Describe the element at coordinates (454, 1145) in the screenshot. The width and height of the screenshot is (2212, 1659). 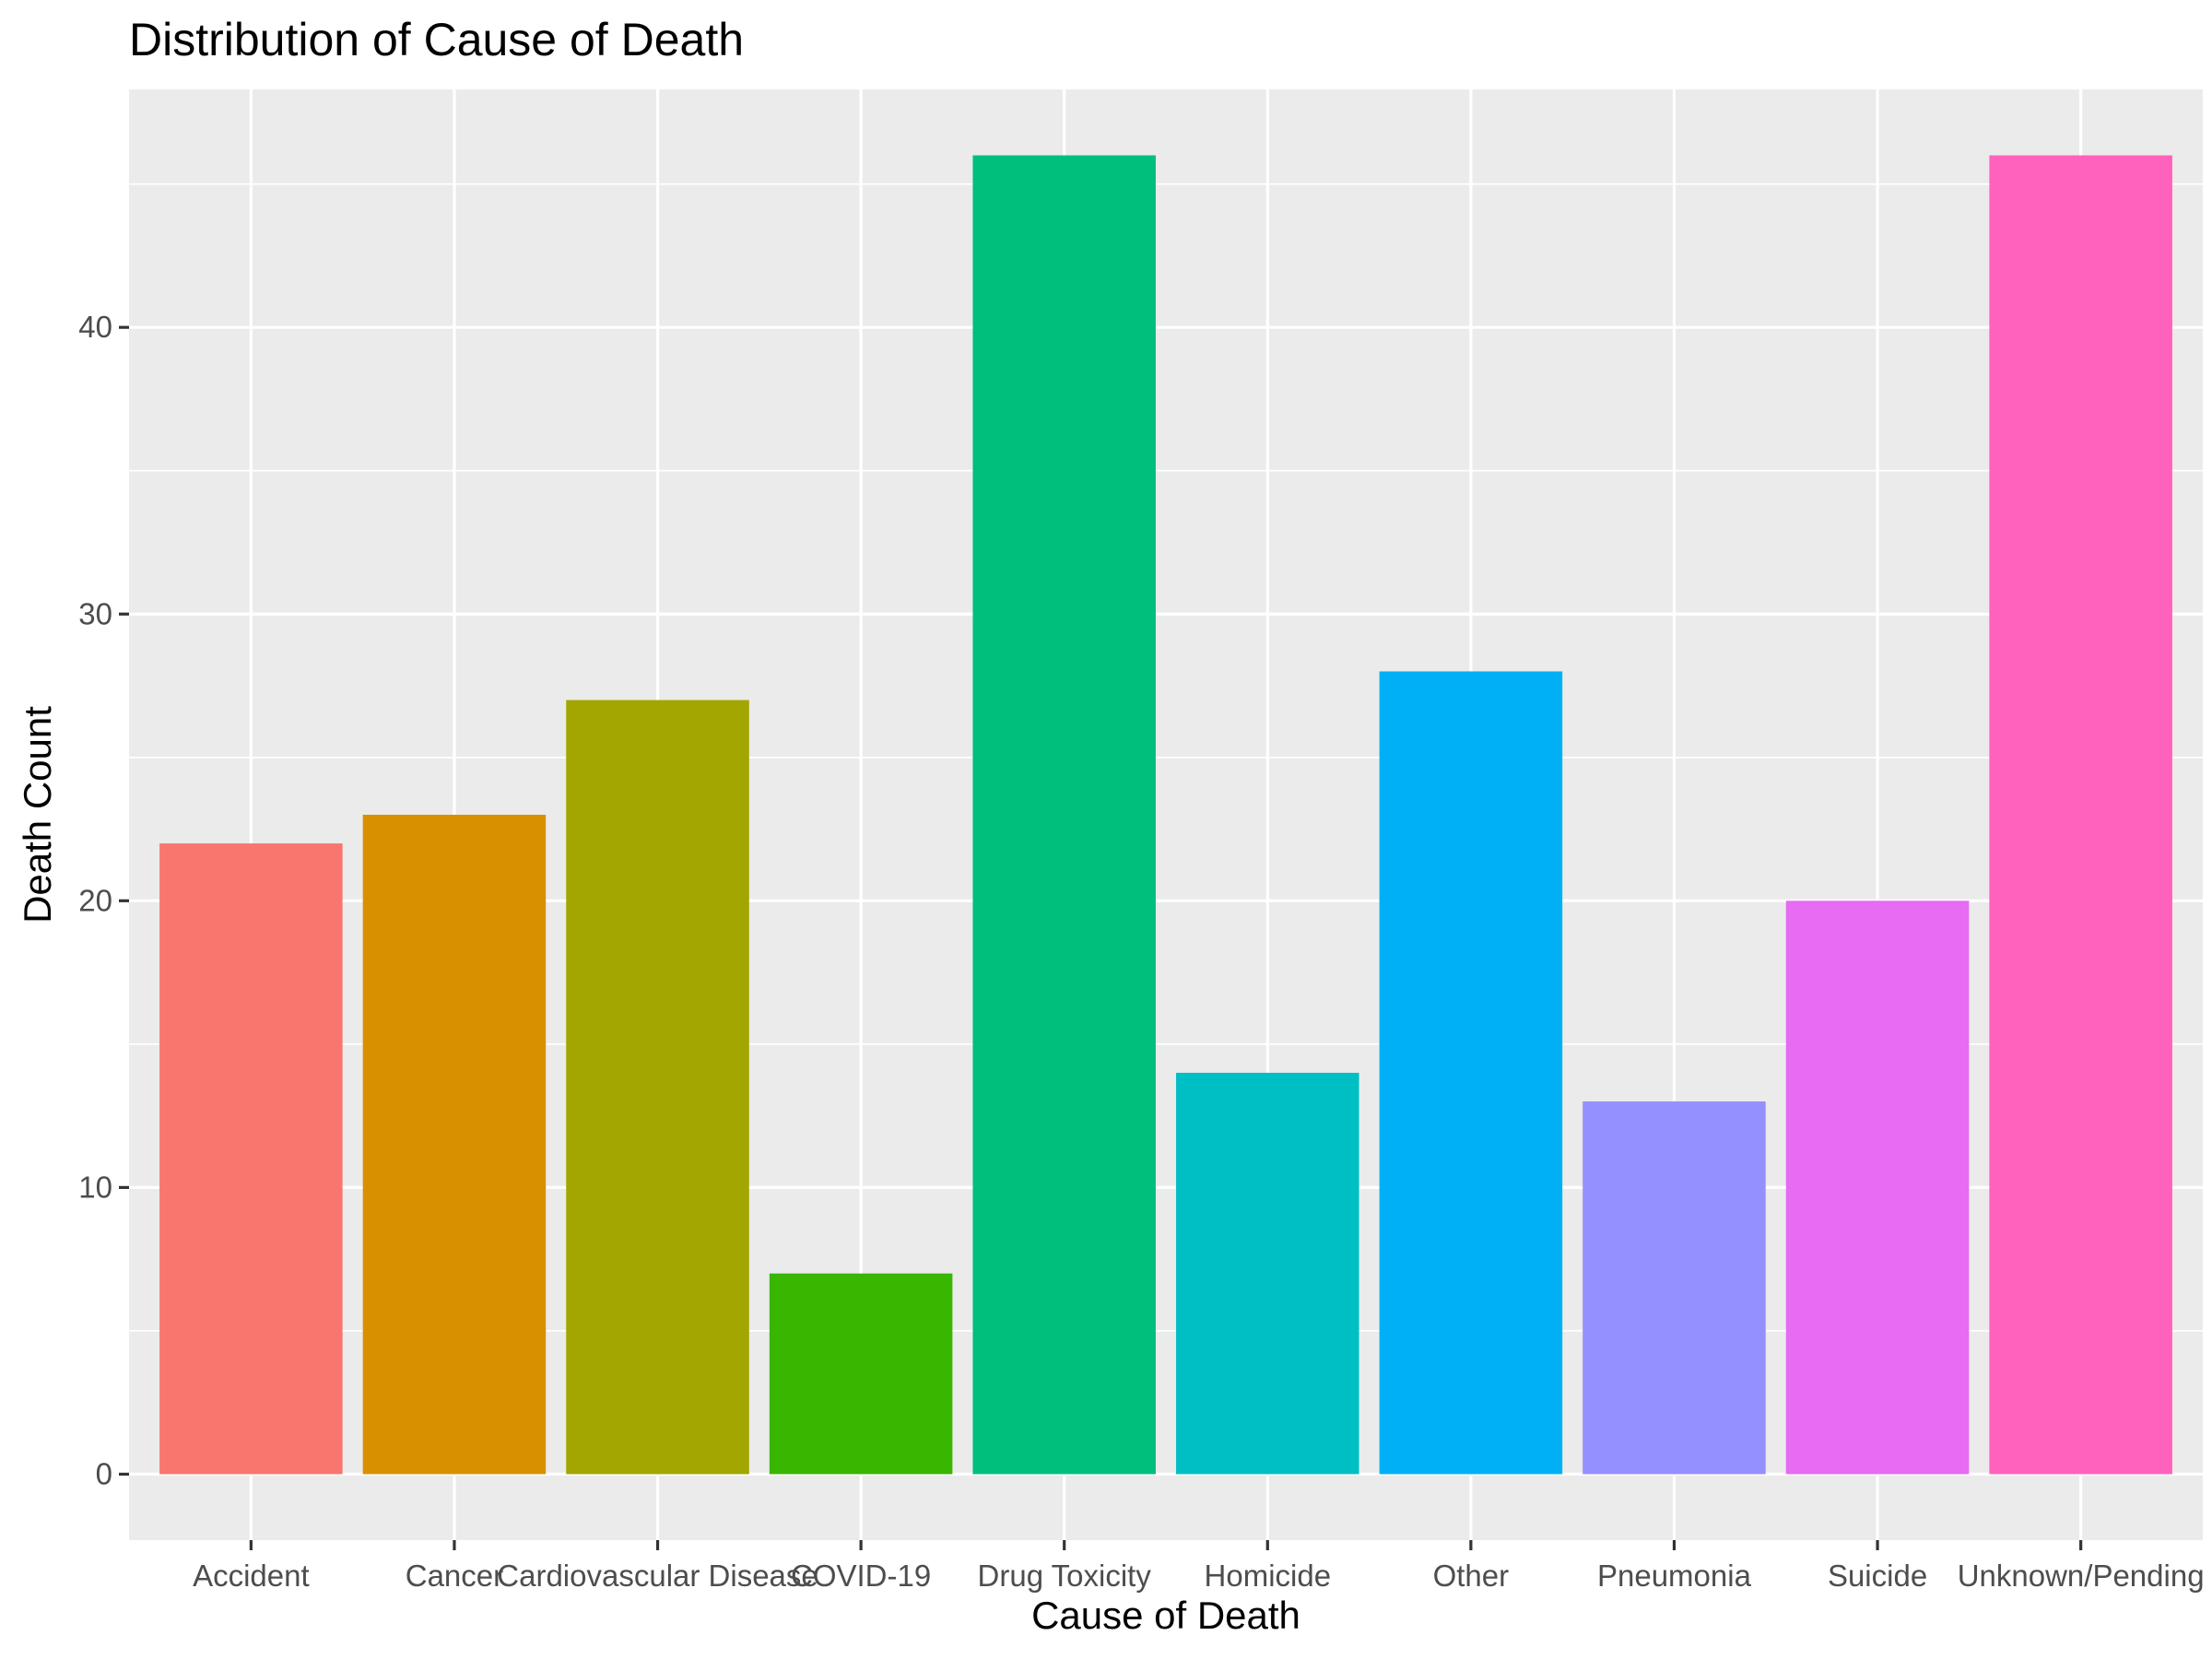
I see `bar-cancer` at that location.